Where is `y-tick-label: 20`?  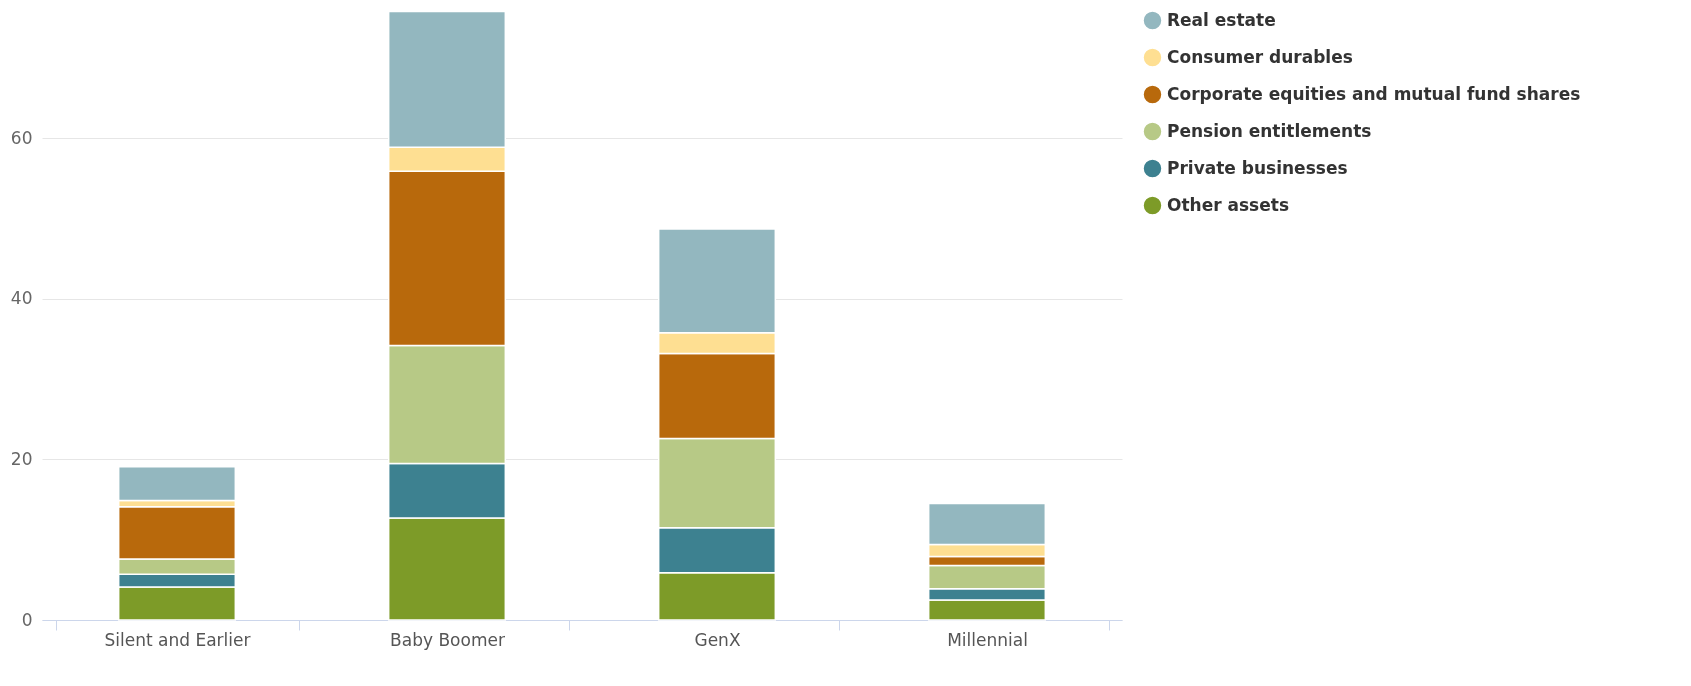 y-tick-label: 20 is located at coordinates (21, 458).